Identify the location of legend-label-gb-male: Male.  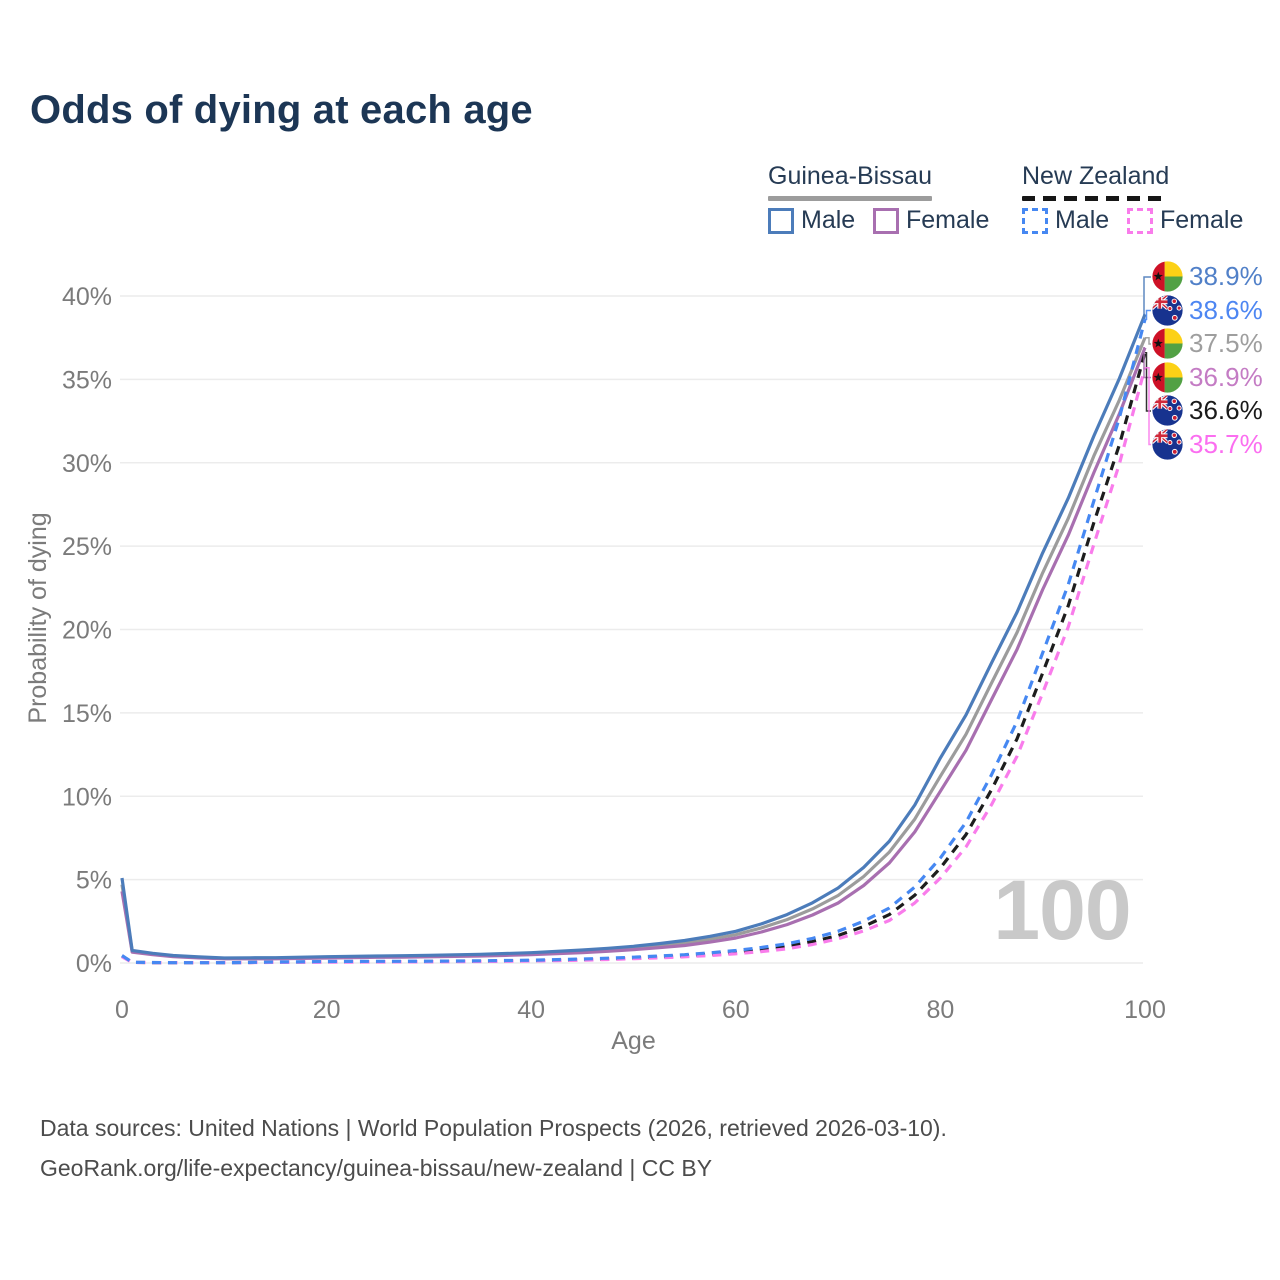
(828, 220).